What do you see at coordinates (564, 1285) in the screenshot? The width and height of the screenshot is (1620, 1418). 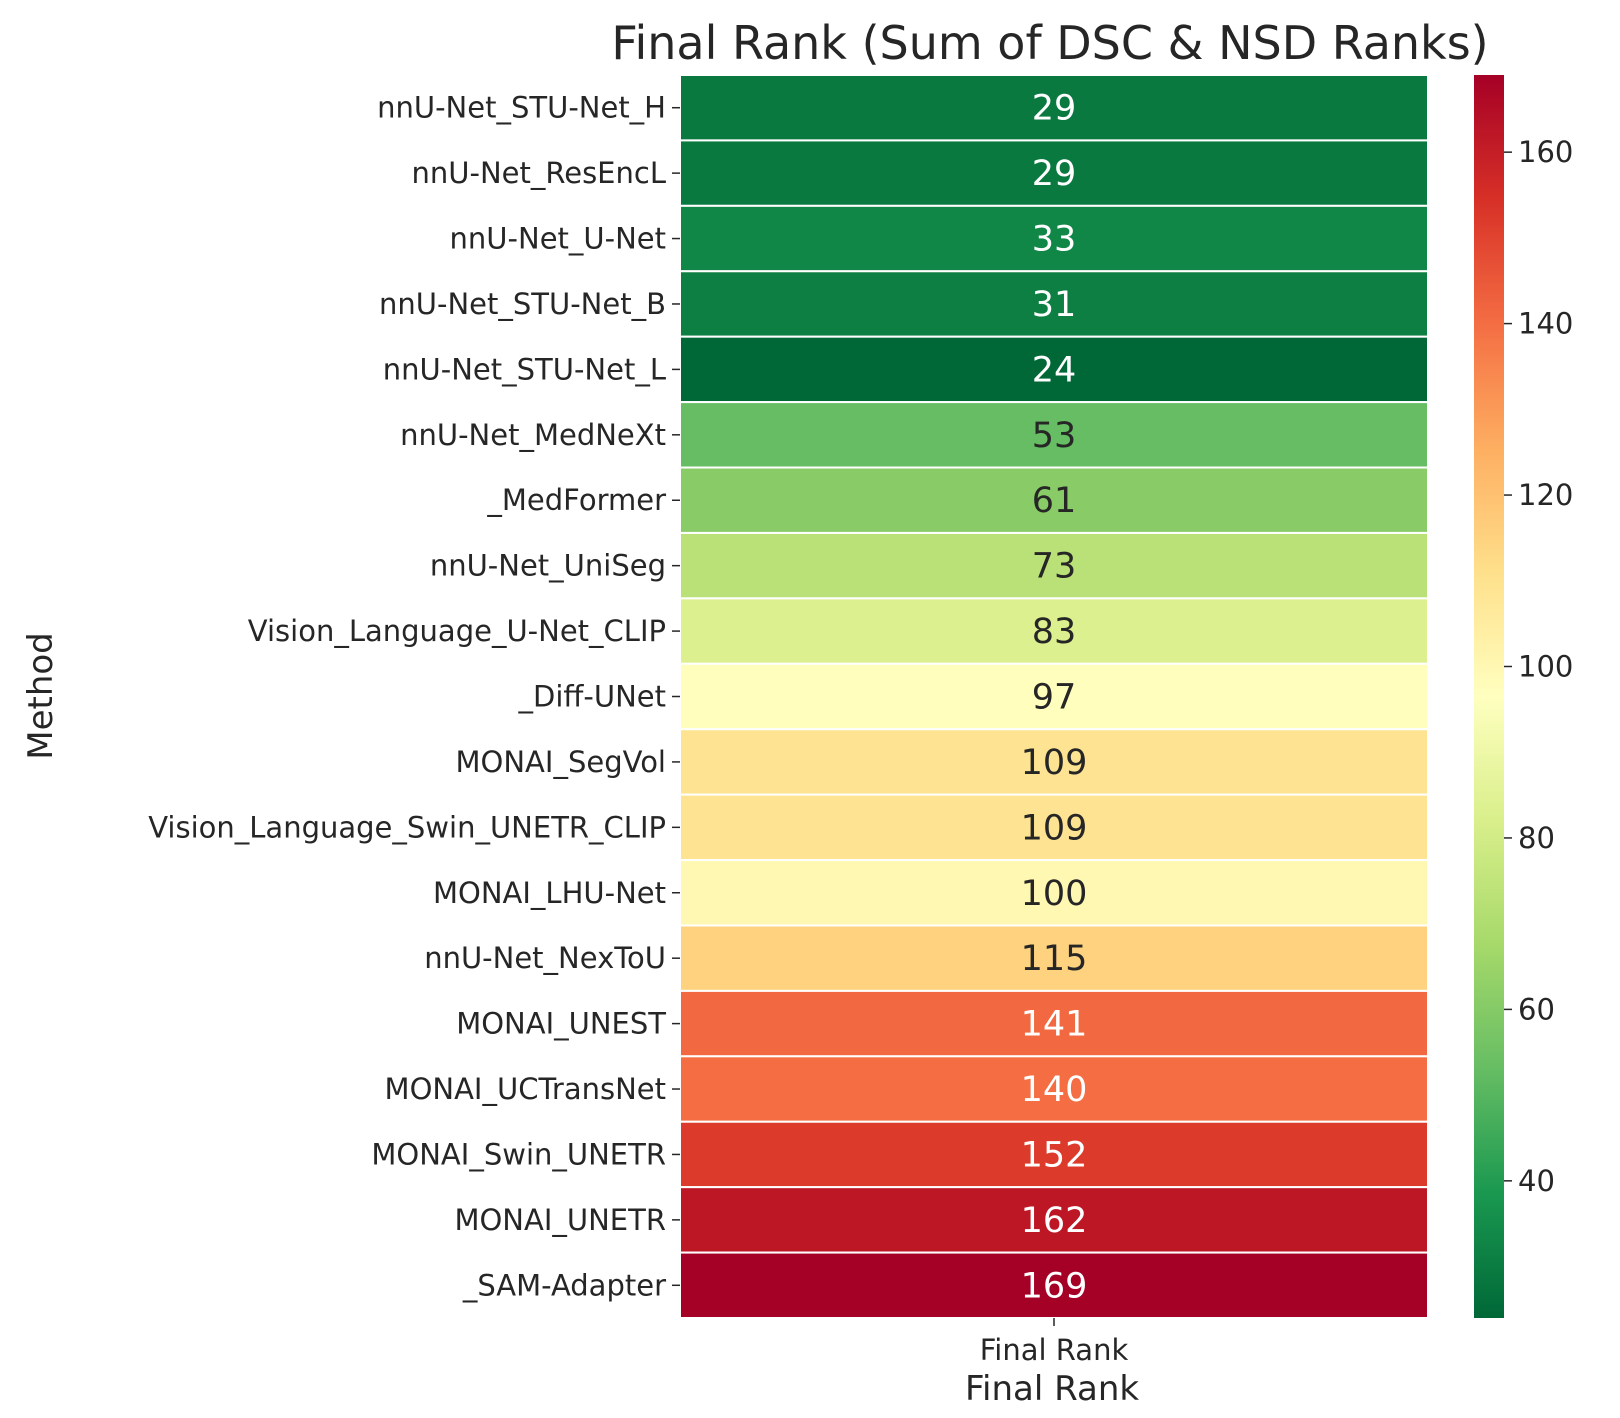 I see `y-tick-label: _SAM-Adapter` at bounding box center [564, 1285].